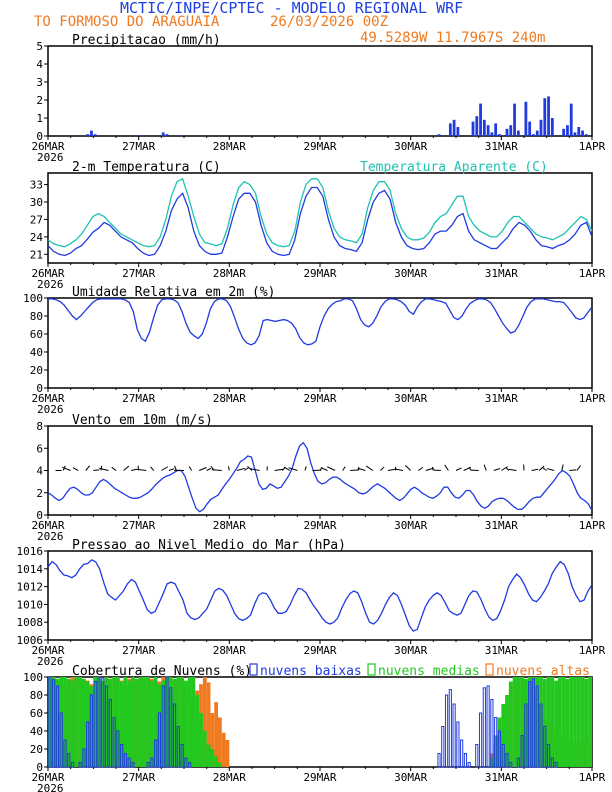  I want to click on wind-xtick-label: 28MAR, so click(229, 525).